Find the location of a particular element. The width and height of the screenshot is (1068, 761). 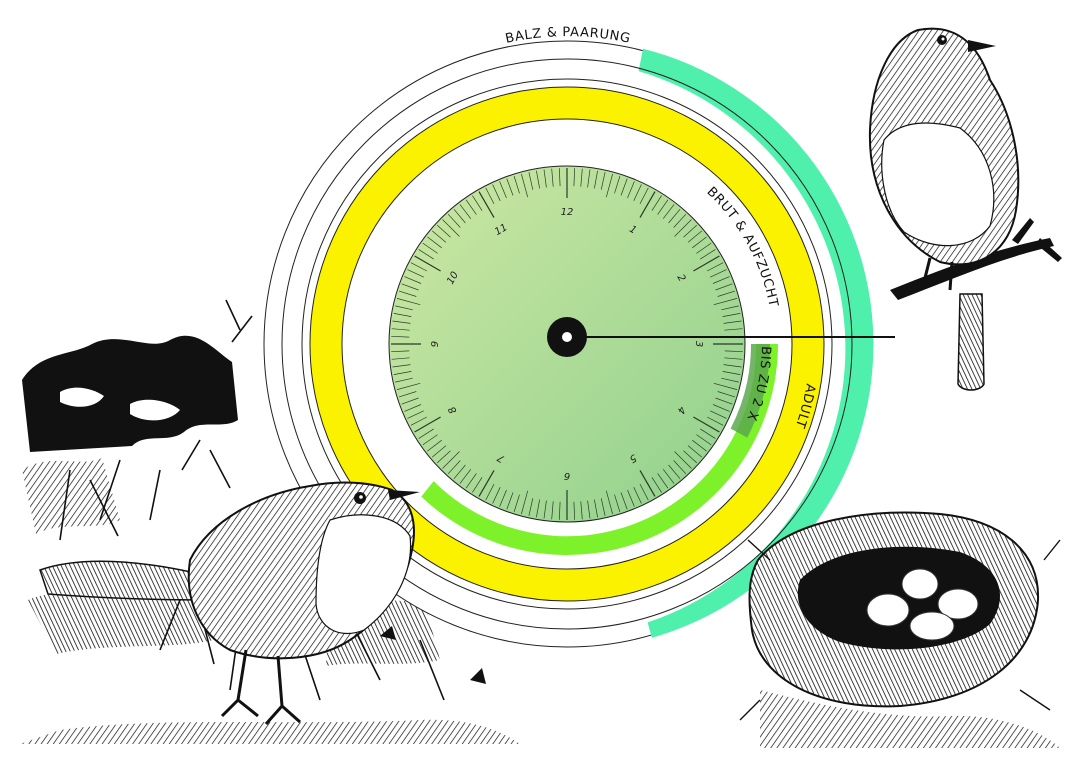

dial-hour-label: 9 is located at coordinates (435, 344).